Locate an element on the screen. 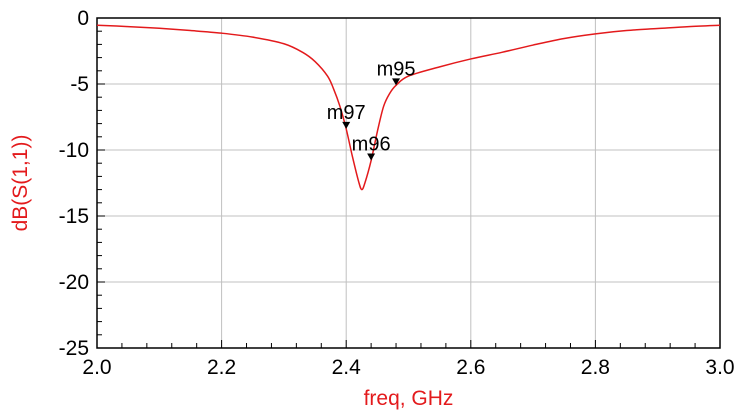 The width and height of the screenshot is (743, 412). x-tick-label: 3.0 is located at coordinates (719, 367).